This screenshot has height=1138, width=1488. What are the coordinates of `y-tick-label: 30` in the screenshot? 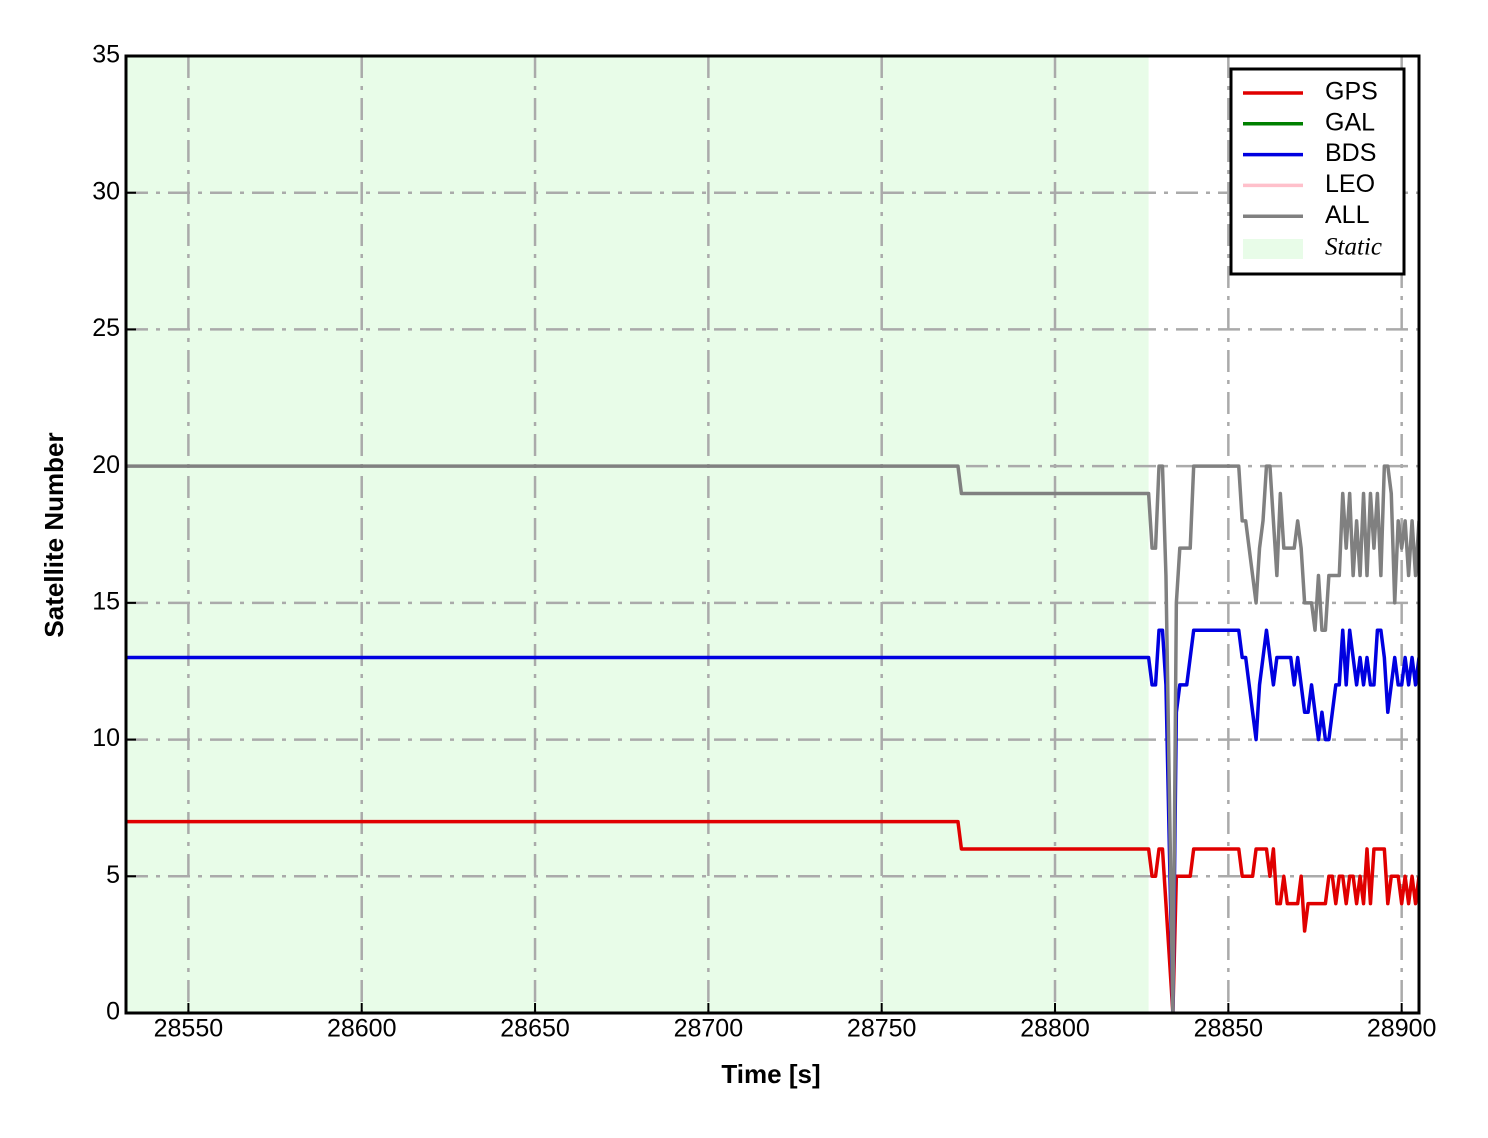 It's located at (106, 191).